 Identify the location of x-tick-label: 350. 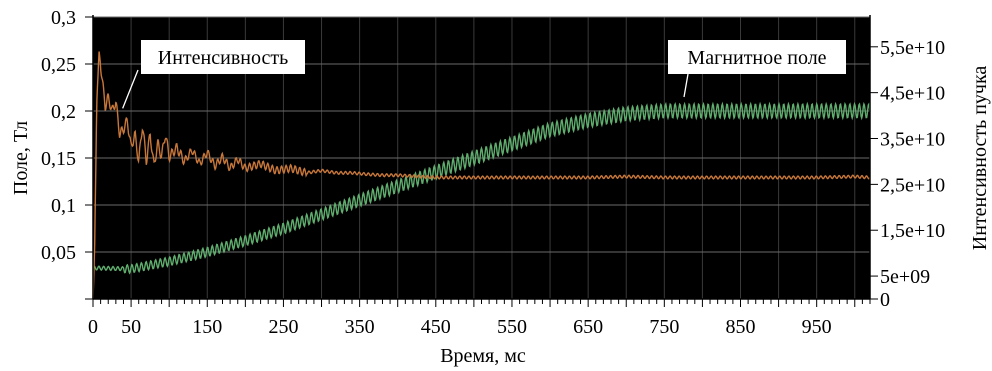
(360, 327).